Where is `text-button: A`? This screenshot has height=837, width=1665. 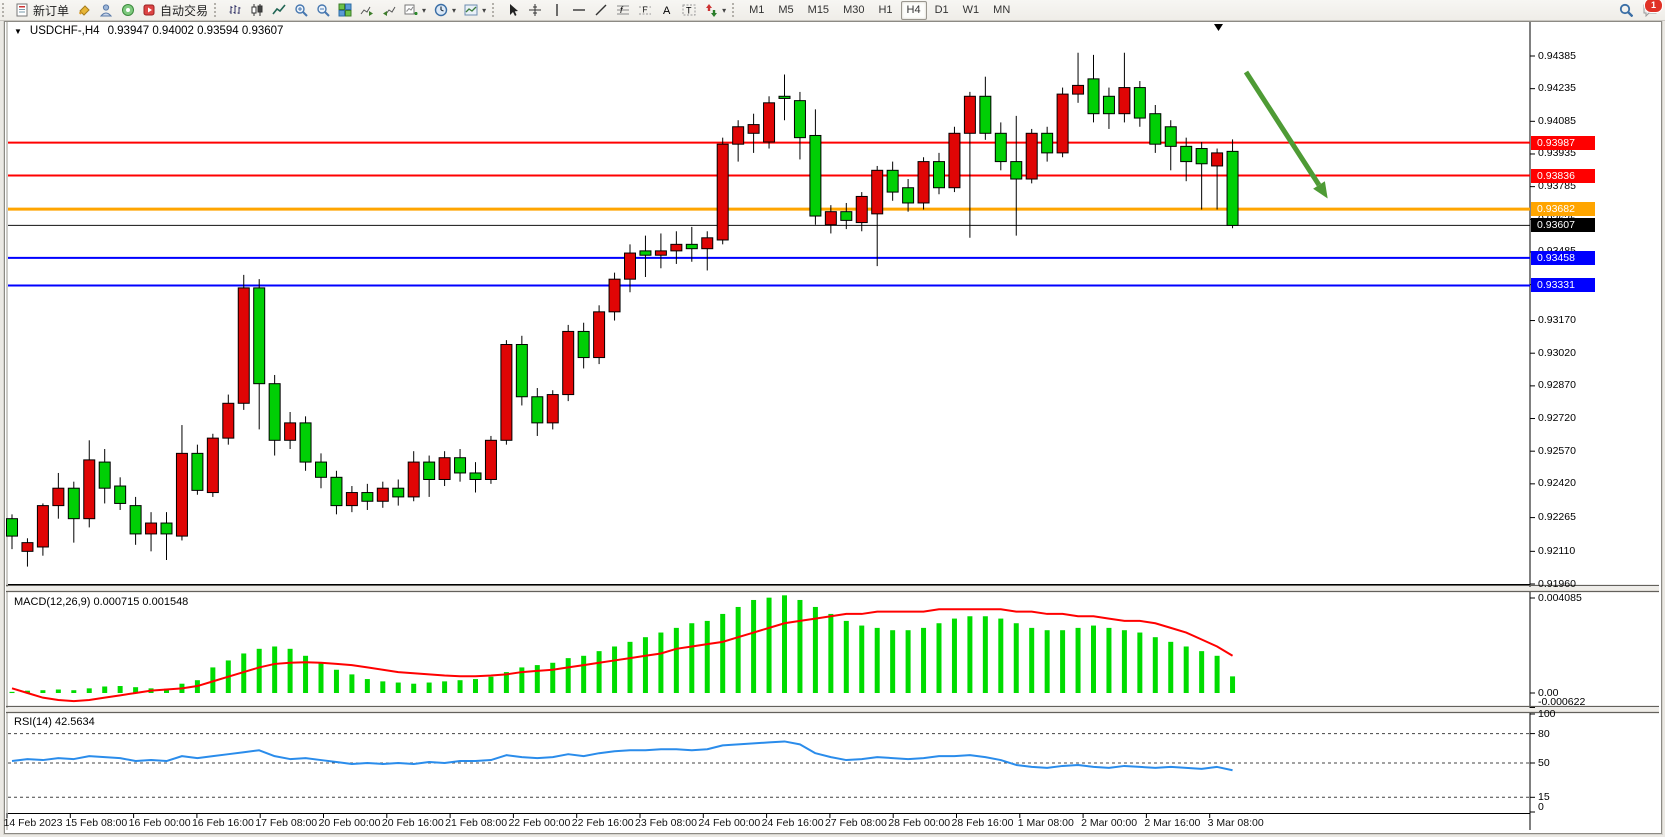 text-button: A is located at coordinates (667, 10).